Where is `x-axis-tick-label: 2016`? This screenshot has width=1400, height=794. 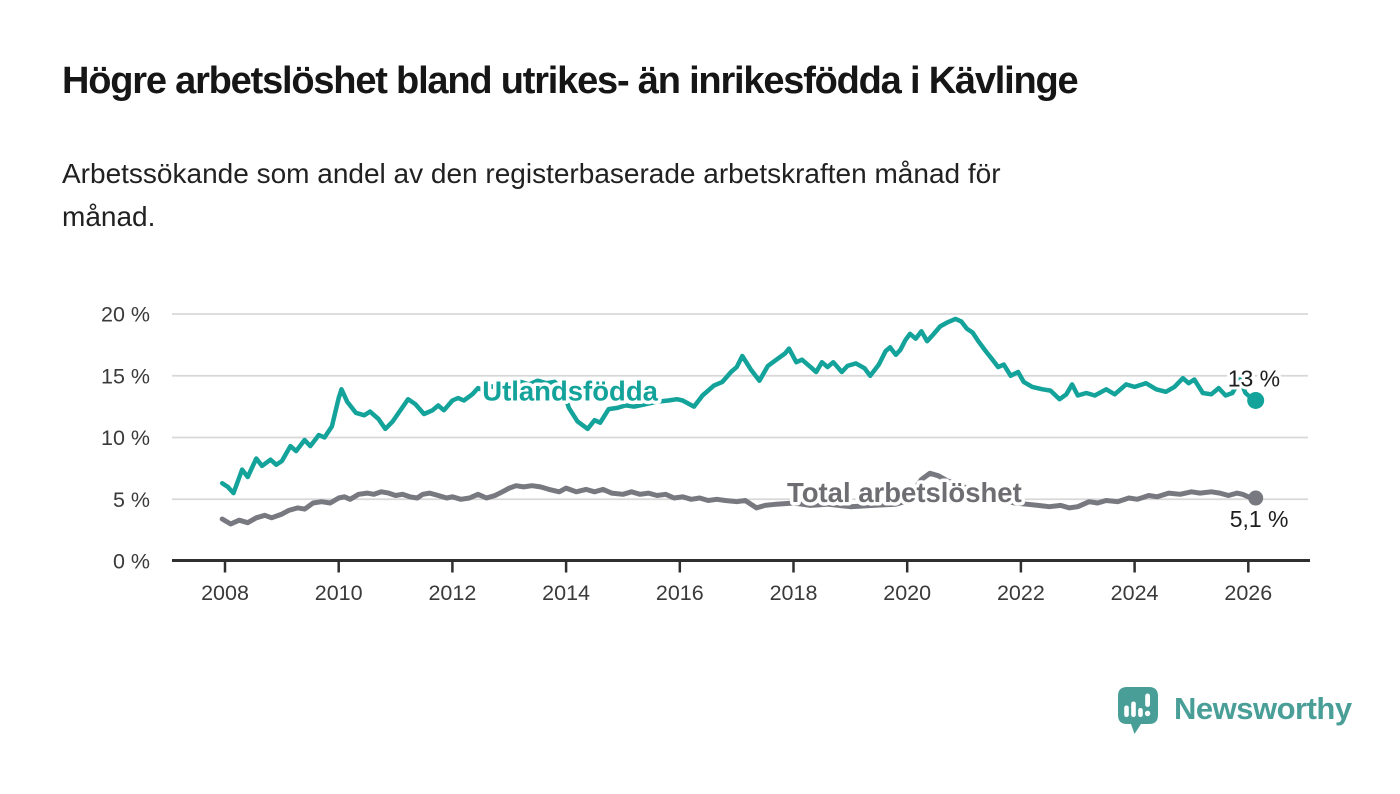
x-axis-tick-label: 2016 is located at coordinates (680, 593).